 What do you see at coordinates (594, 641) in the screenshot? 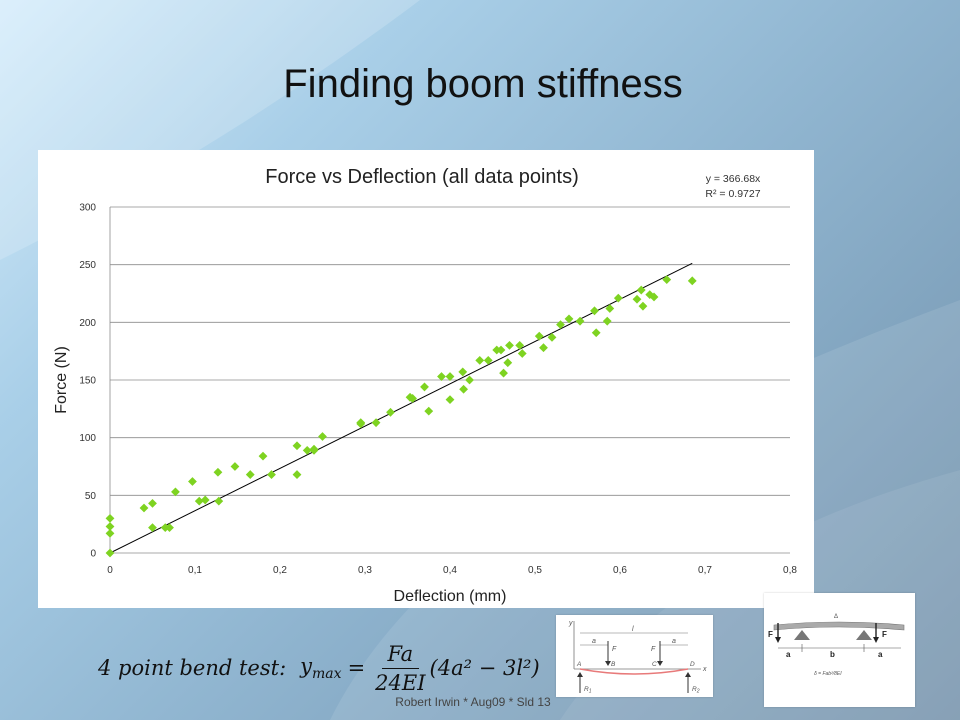
I see `diagram-a-left: a` at bounding box center [594, 641].